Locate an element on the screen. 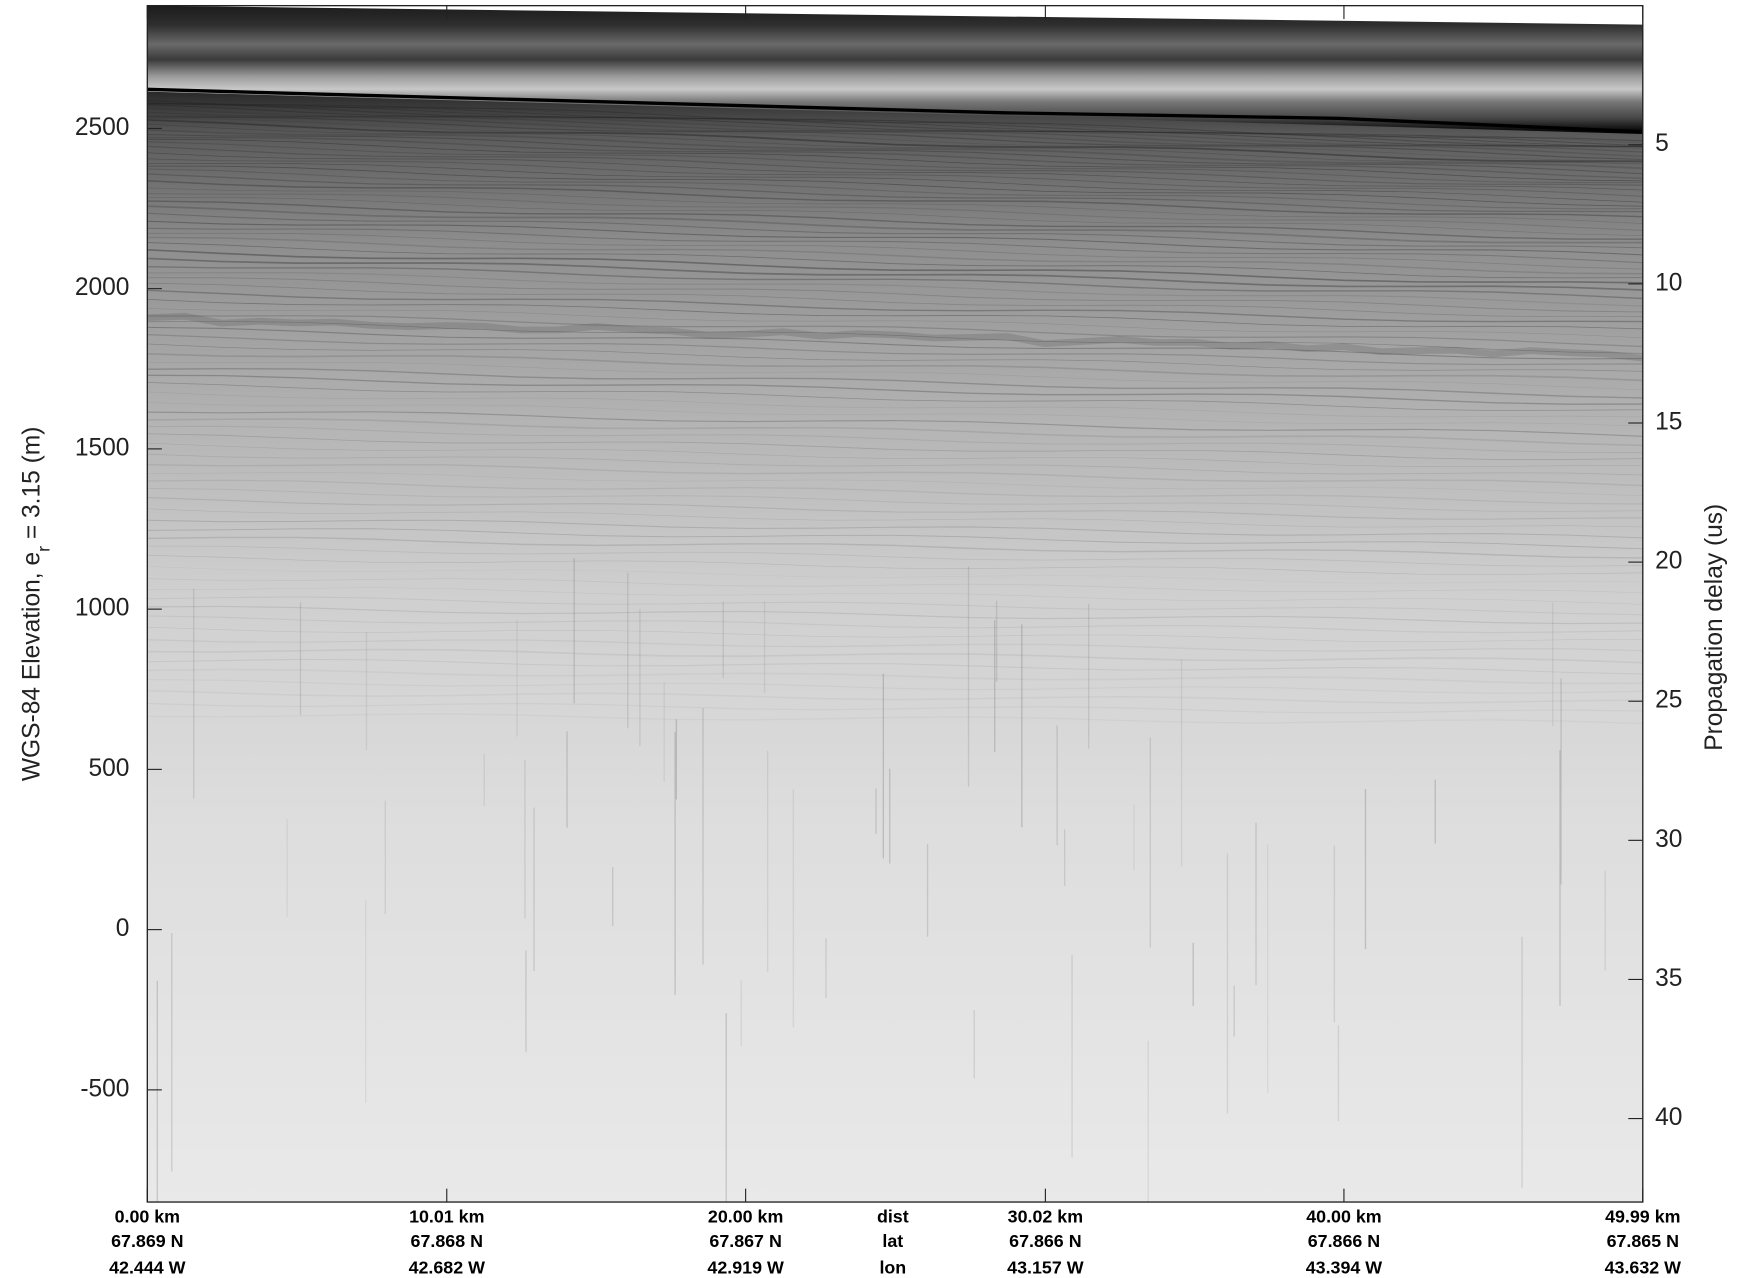 Image resolution: width=1741 pixels, height=1278 pixels. y2-tick-label: 15 is located at coordinates (1668, 421).